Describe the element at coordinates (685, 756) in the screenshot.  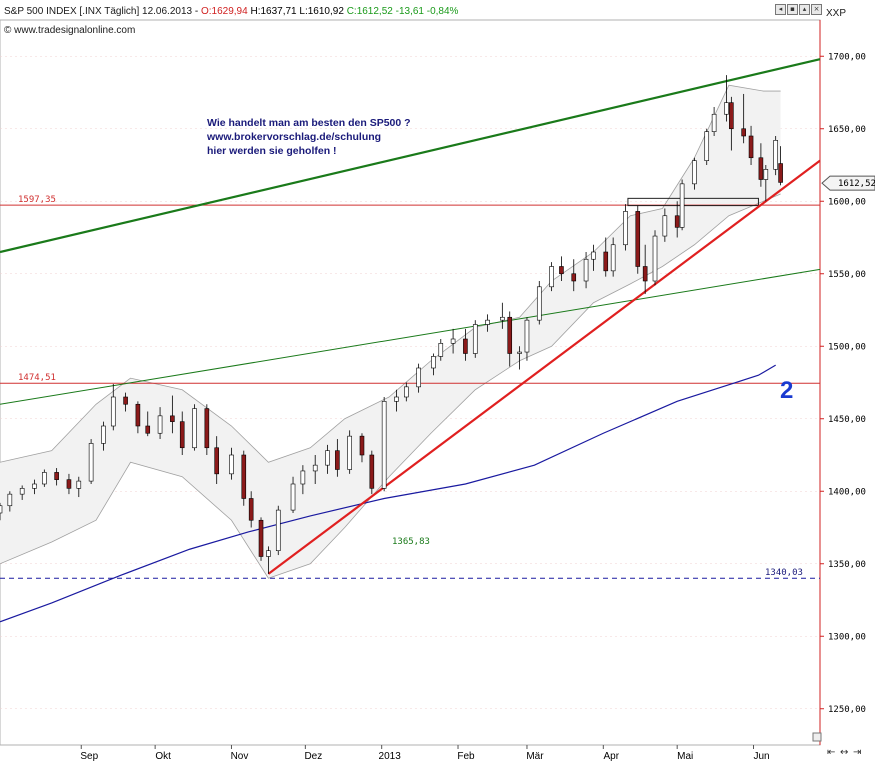
I see `x-tick-label: Mai` at that location.